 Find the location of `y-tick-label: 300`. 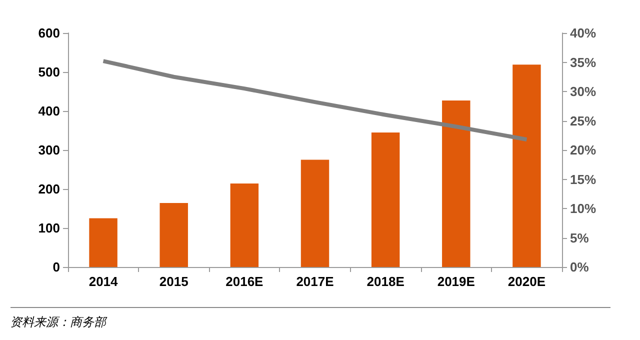

y-tick-label: 300 is located at coordinates (49, 150).